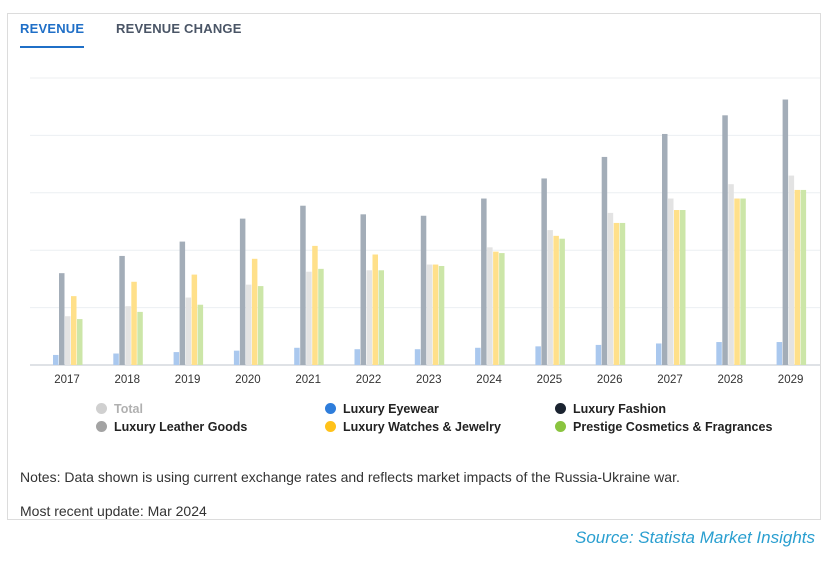 This screenshot has height=567, width=826. I want to click on bar-total-2028, so click(731, 274).